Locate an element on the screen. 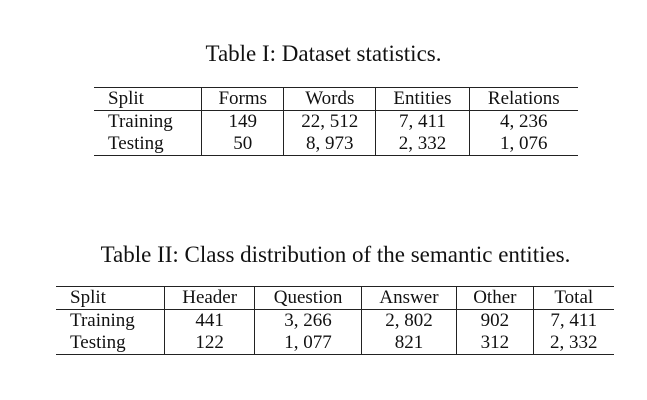 This screenshot has width=647, height=400. table-header-row: Split Header Question Answer Other Total is located at coordinates (335, 298).